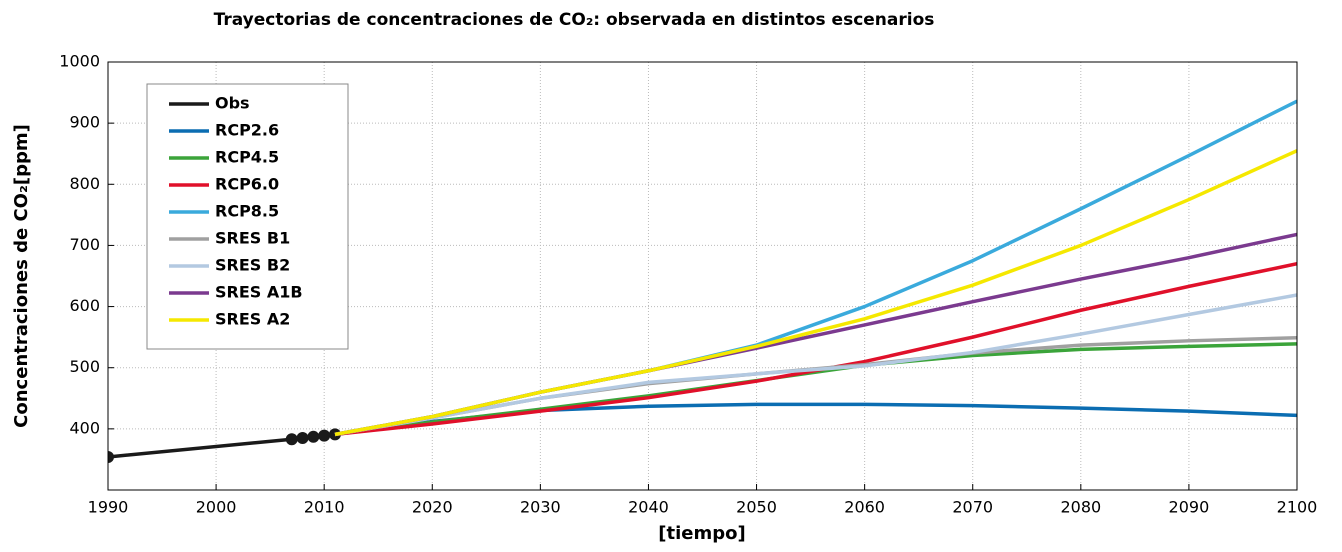 This screenshot has width=1342, height=552. Describe the element at coordinates (864, 507) in the screenshot. I see `x-tick-label: 2060` at that location.